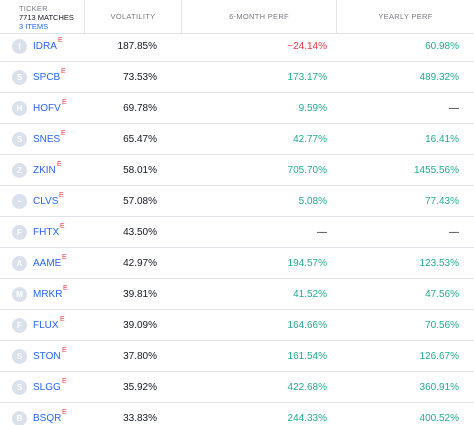 Image resolution: width=474 pixels, height=425 pixels. Describe the element at coordinates (47, 77) in the screenshot. I see `ticker-symbol-link: SPCB` at that location.